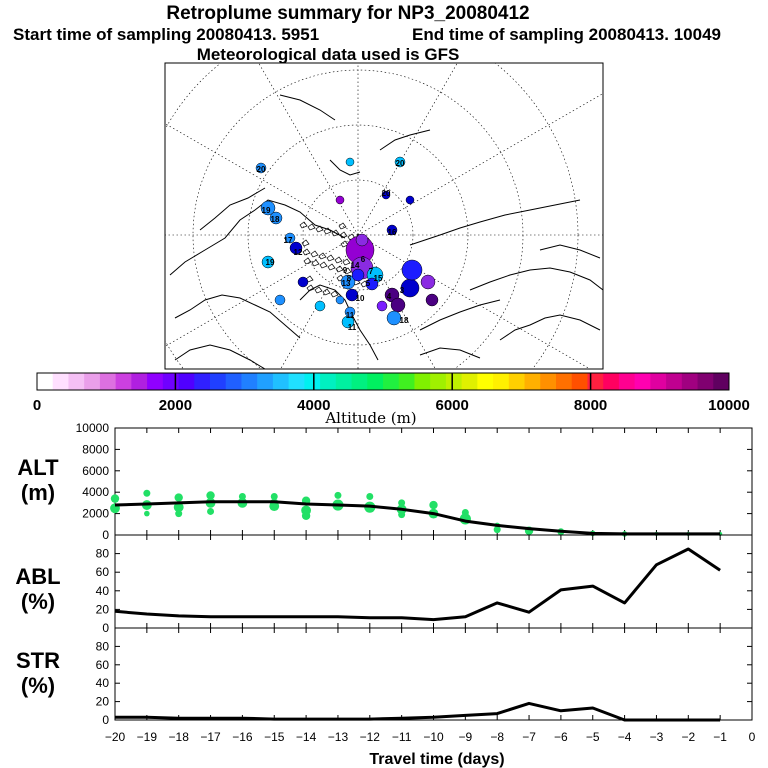  Describe the element at coordinates (417, 518) in the screenshot. I see `series-line` at that location.